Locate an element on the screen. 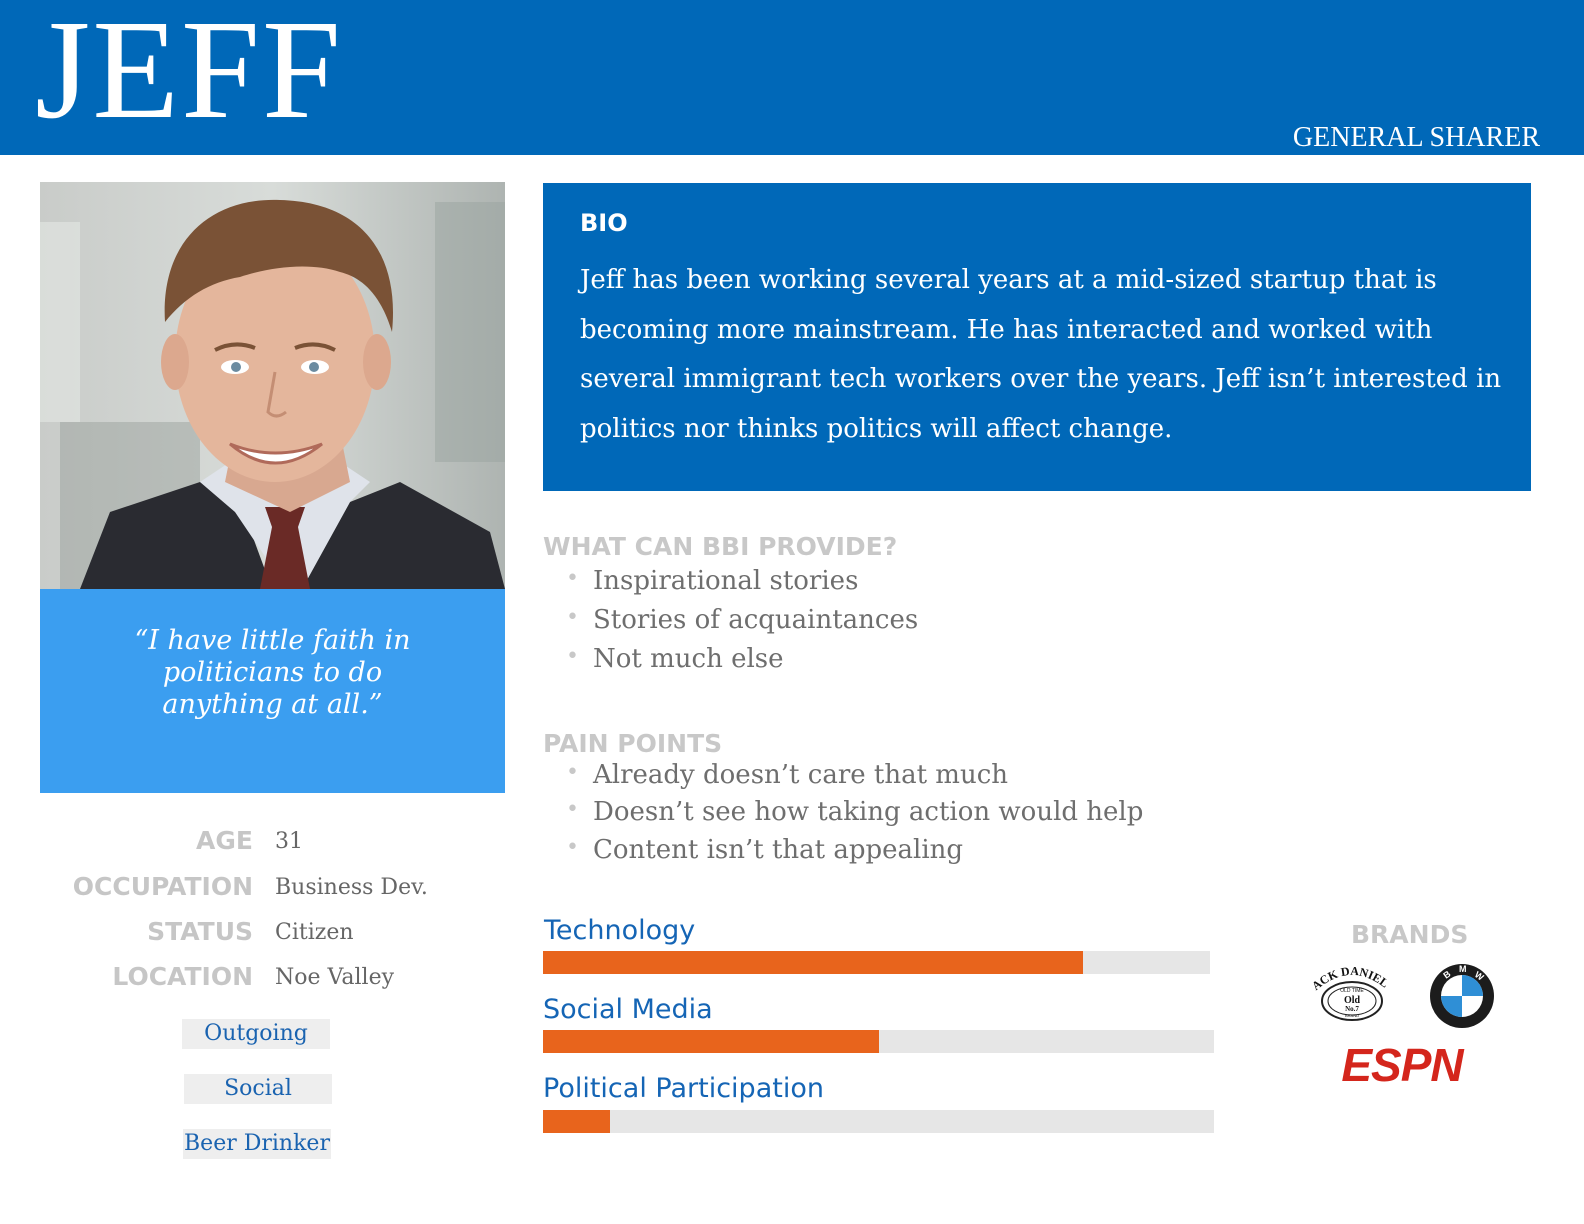  jd-subtitle: OLD TIME is located at coordinates (1352, 991).